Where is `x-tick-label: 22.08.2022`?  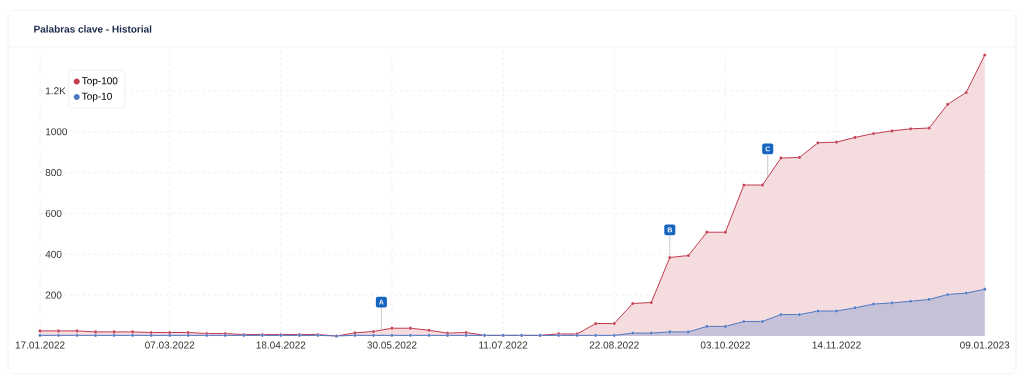
x-tick-label: 22.08.2022 is located at coordinates (614, 345).